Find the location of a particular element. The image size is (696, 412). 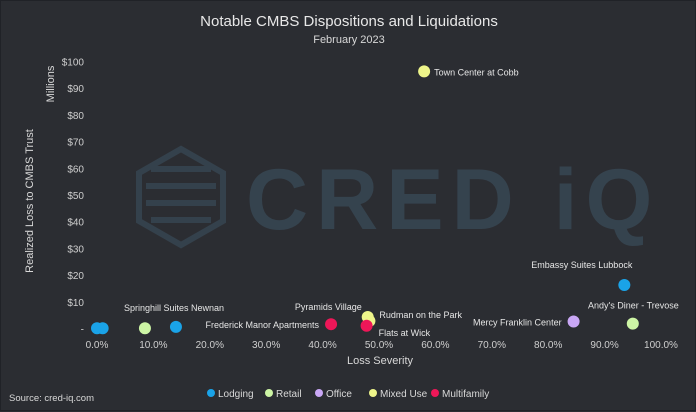

x-tick-label: 30.0% is located at coordinates (266, 345).